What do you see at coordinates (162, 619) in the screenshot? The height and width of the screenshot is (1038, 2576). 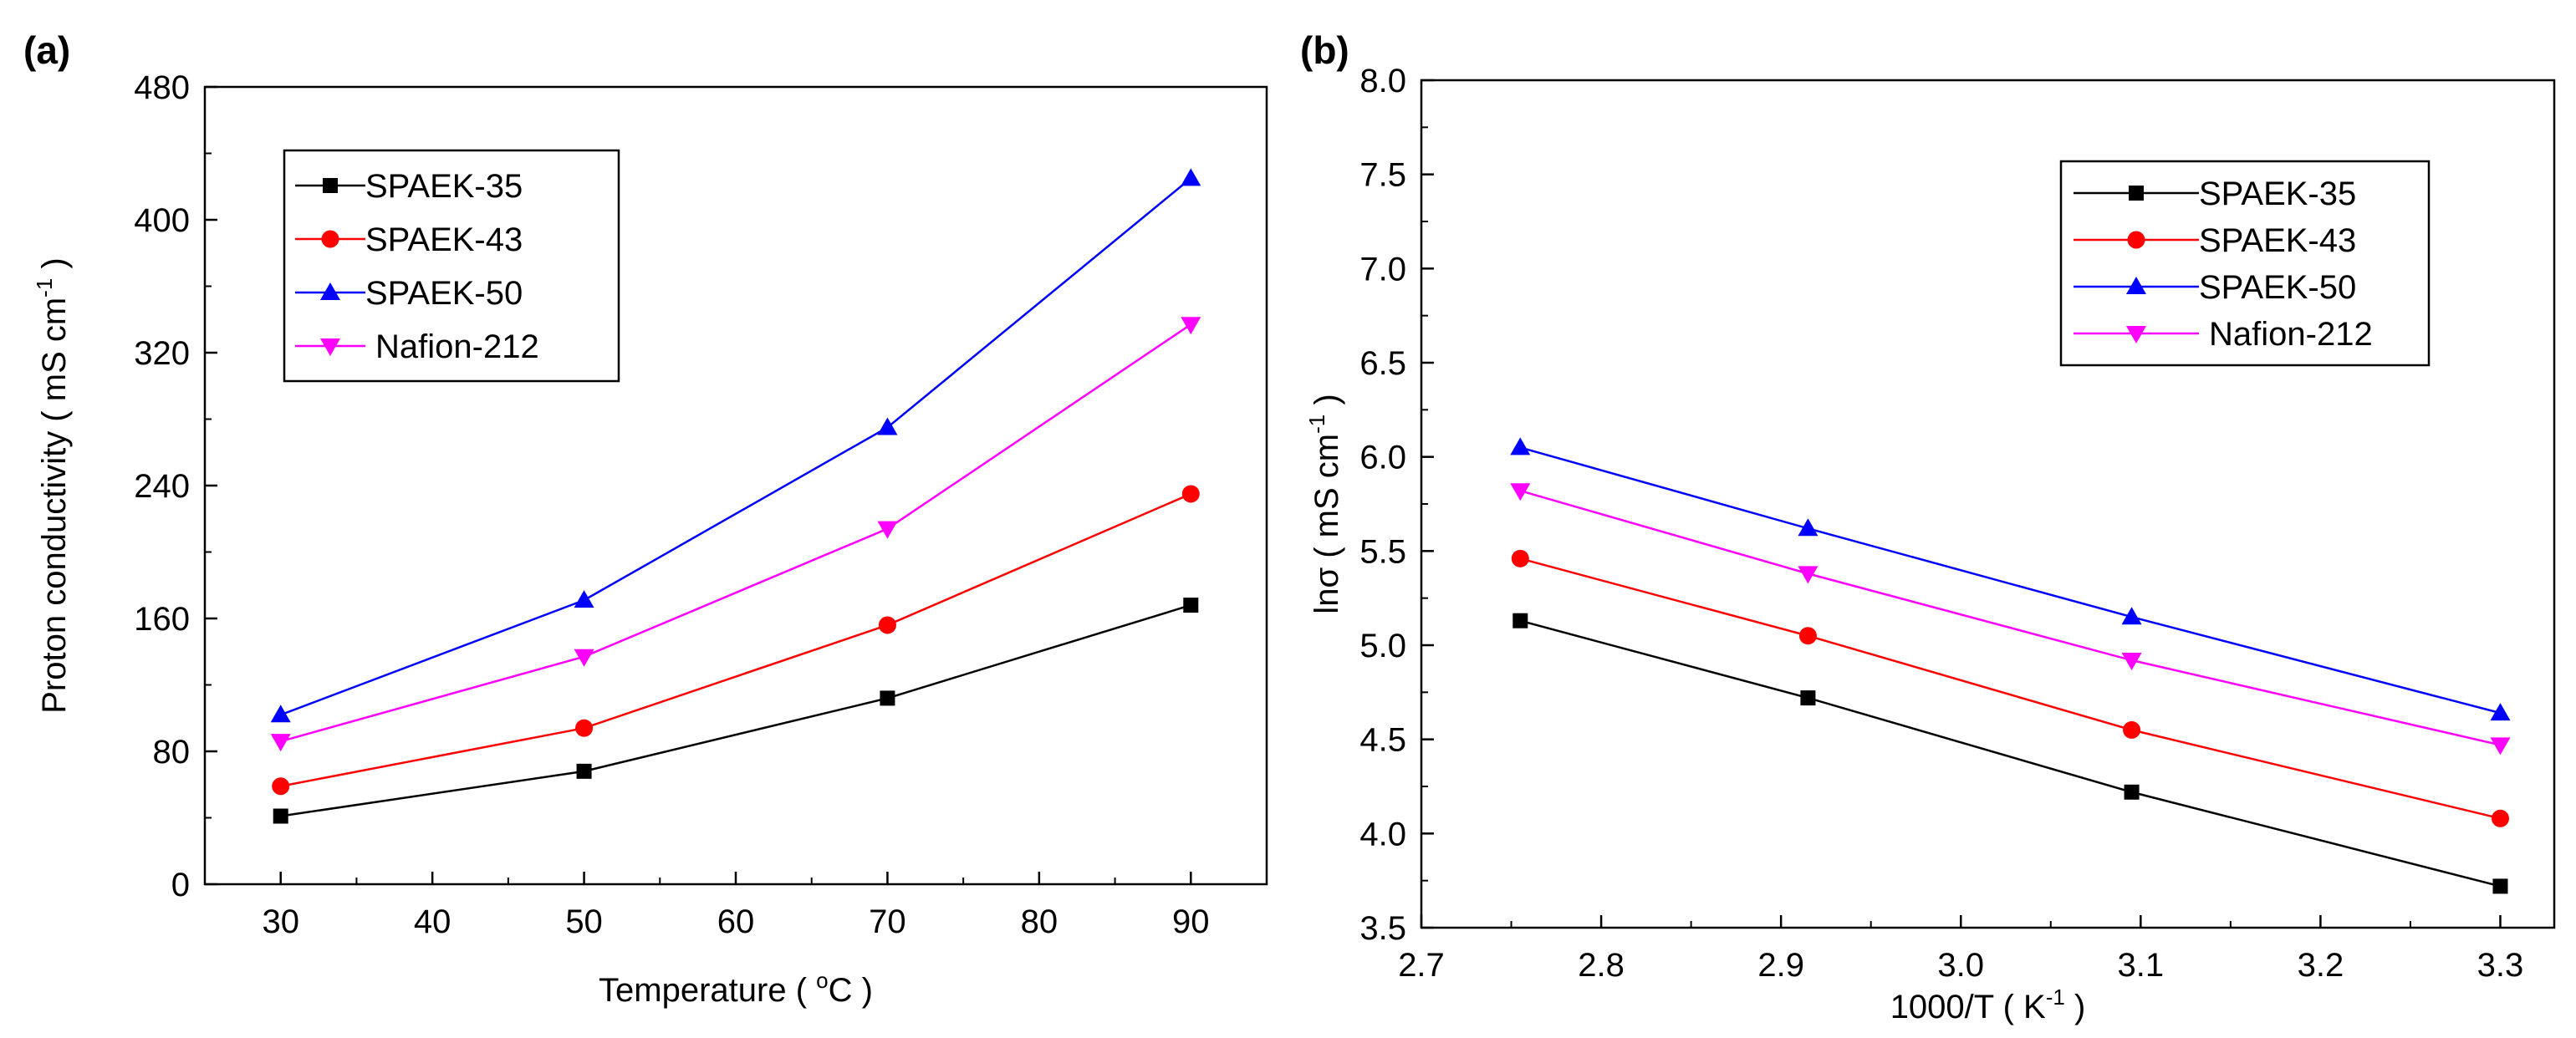 I see `y-tick-label: 160` at bounding box center [162, 619].